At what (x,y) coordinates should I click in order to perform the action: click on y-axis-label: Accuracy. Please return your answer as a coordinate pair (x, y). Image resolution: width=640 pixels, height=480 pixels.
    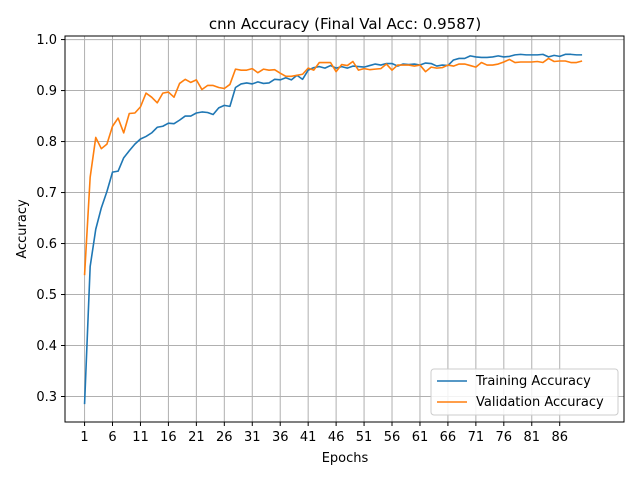
    Looking at the image, I should click on (22, 229).